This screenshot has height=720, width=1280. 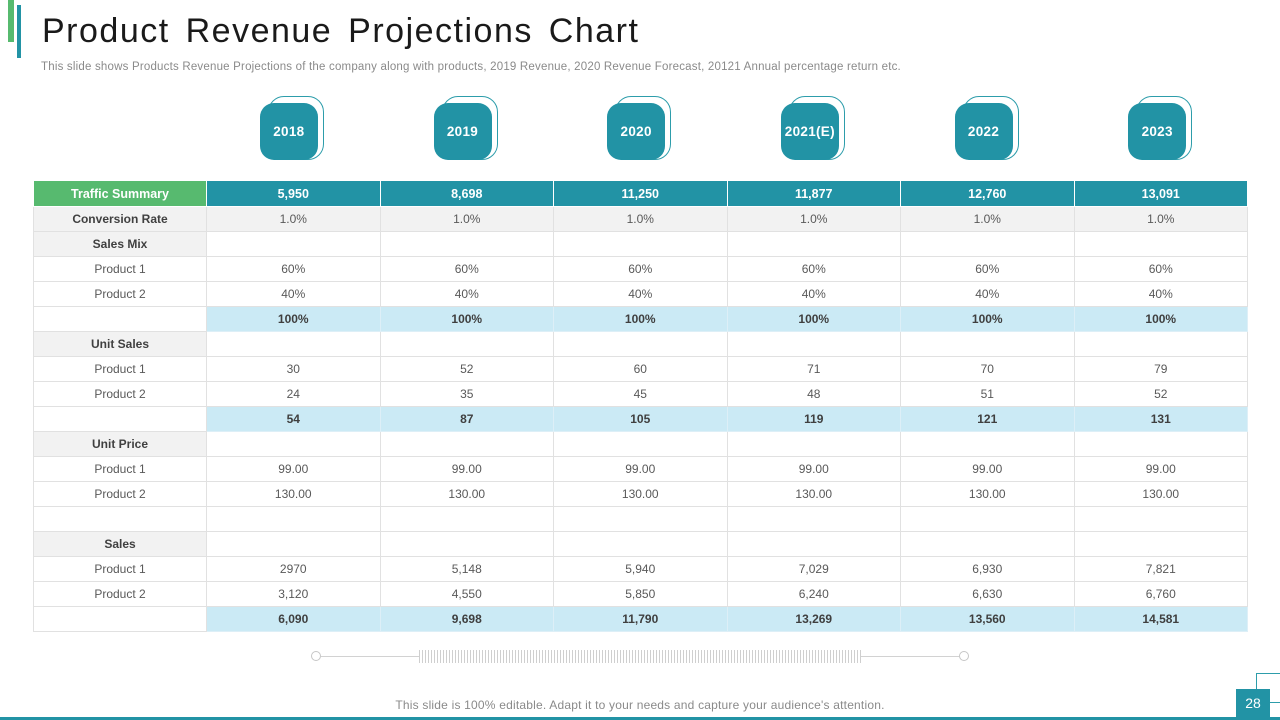 What do you see at coordinates (1160, 193) in the screenshot?
I see `data-cell: 13,091` at bounding box center [1160, 193].